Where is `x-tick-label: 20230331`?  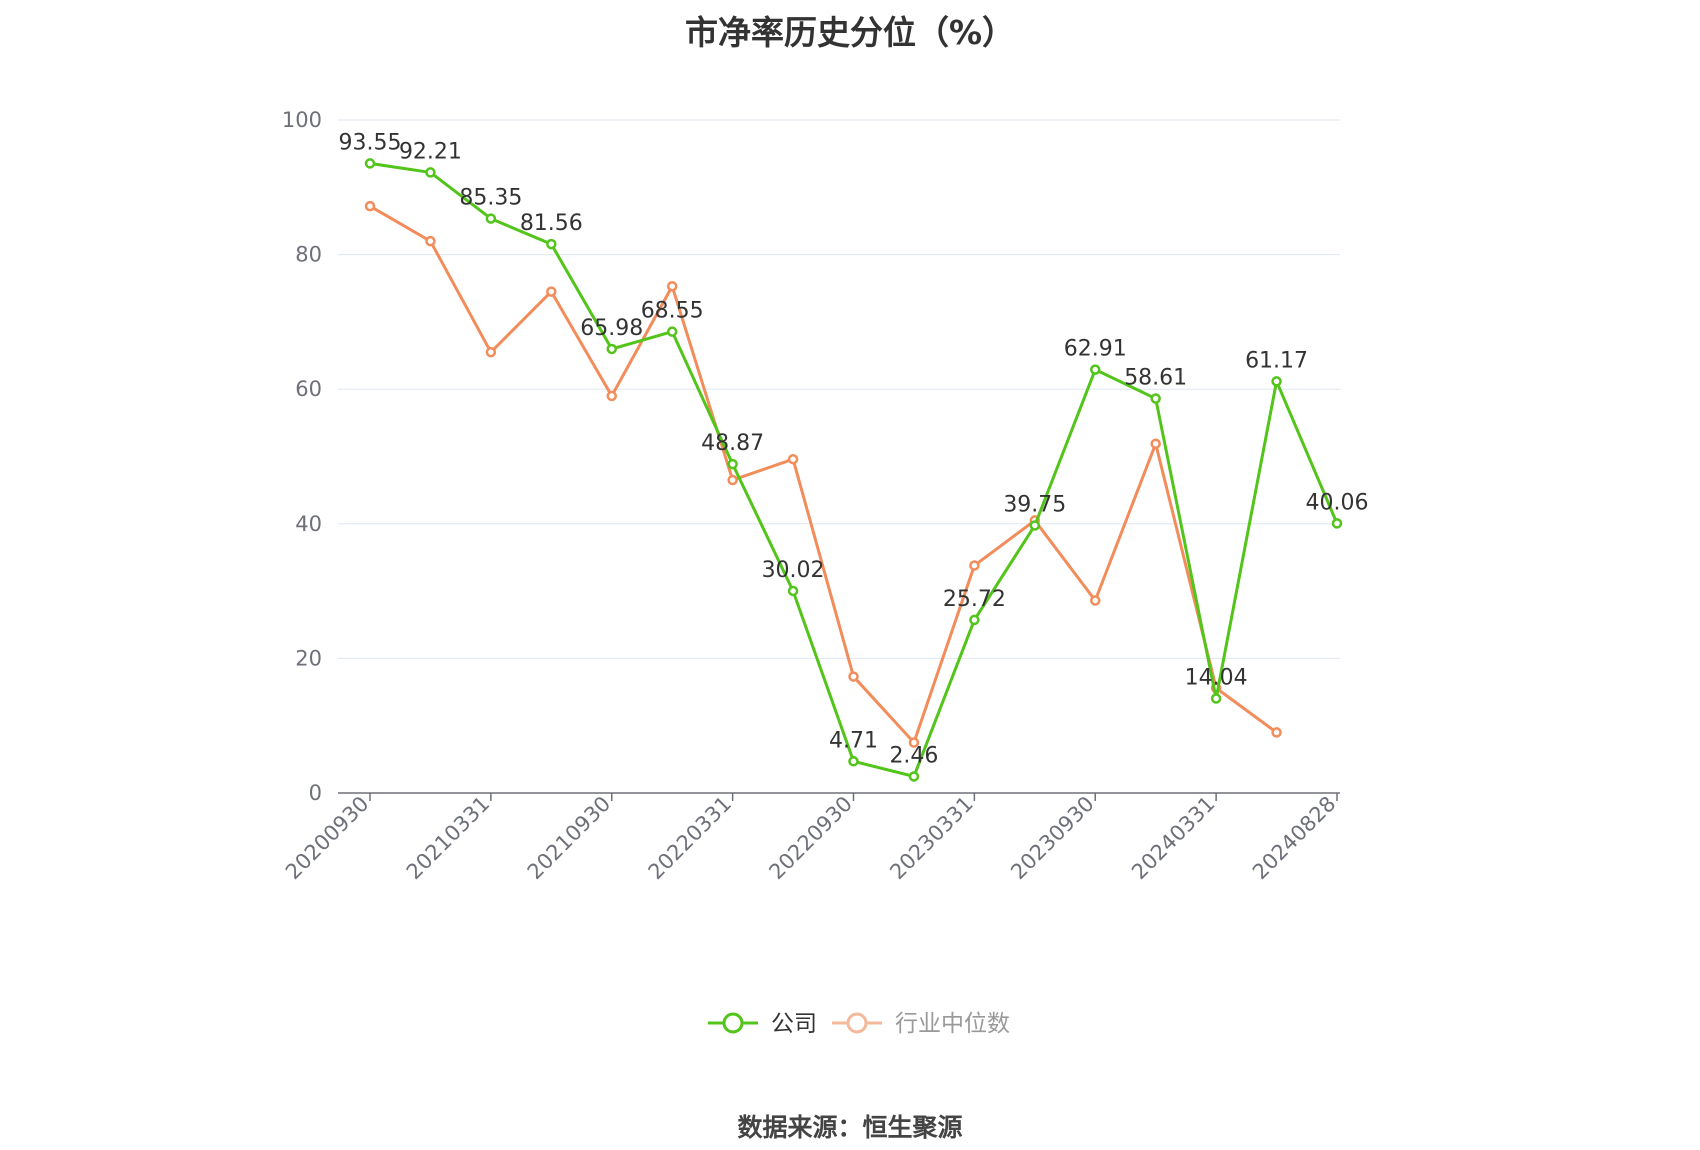 x-tick-label: 20230331 is located at coordinates (931, 838).